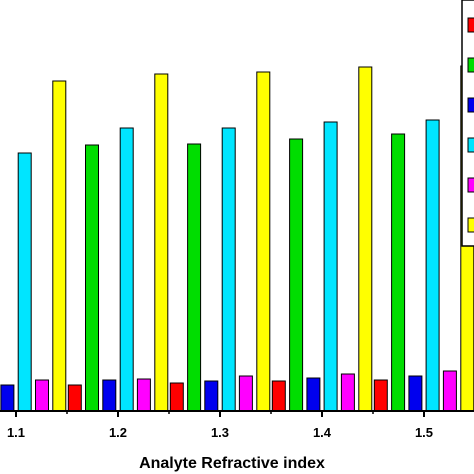 Image resolution: width=474 pixels, height=474 pixels. I want to click on bar-1.5-s5, so click(449, 391).